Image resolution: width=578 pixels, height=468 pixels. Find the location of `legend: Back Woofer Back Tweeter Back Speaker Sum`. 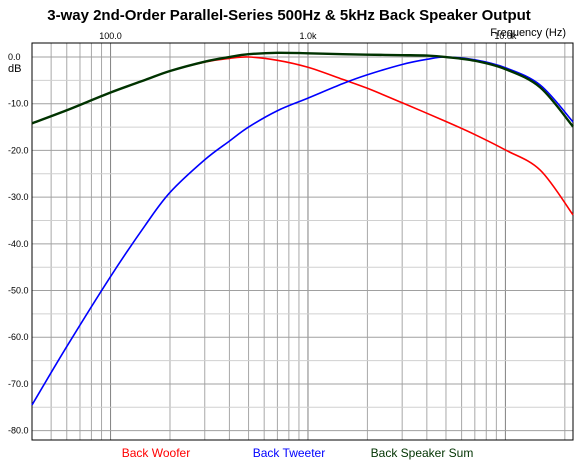

legend: Back Woofer Back Tweeter Back Speaker Sum is located at coordinates (298, 453).